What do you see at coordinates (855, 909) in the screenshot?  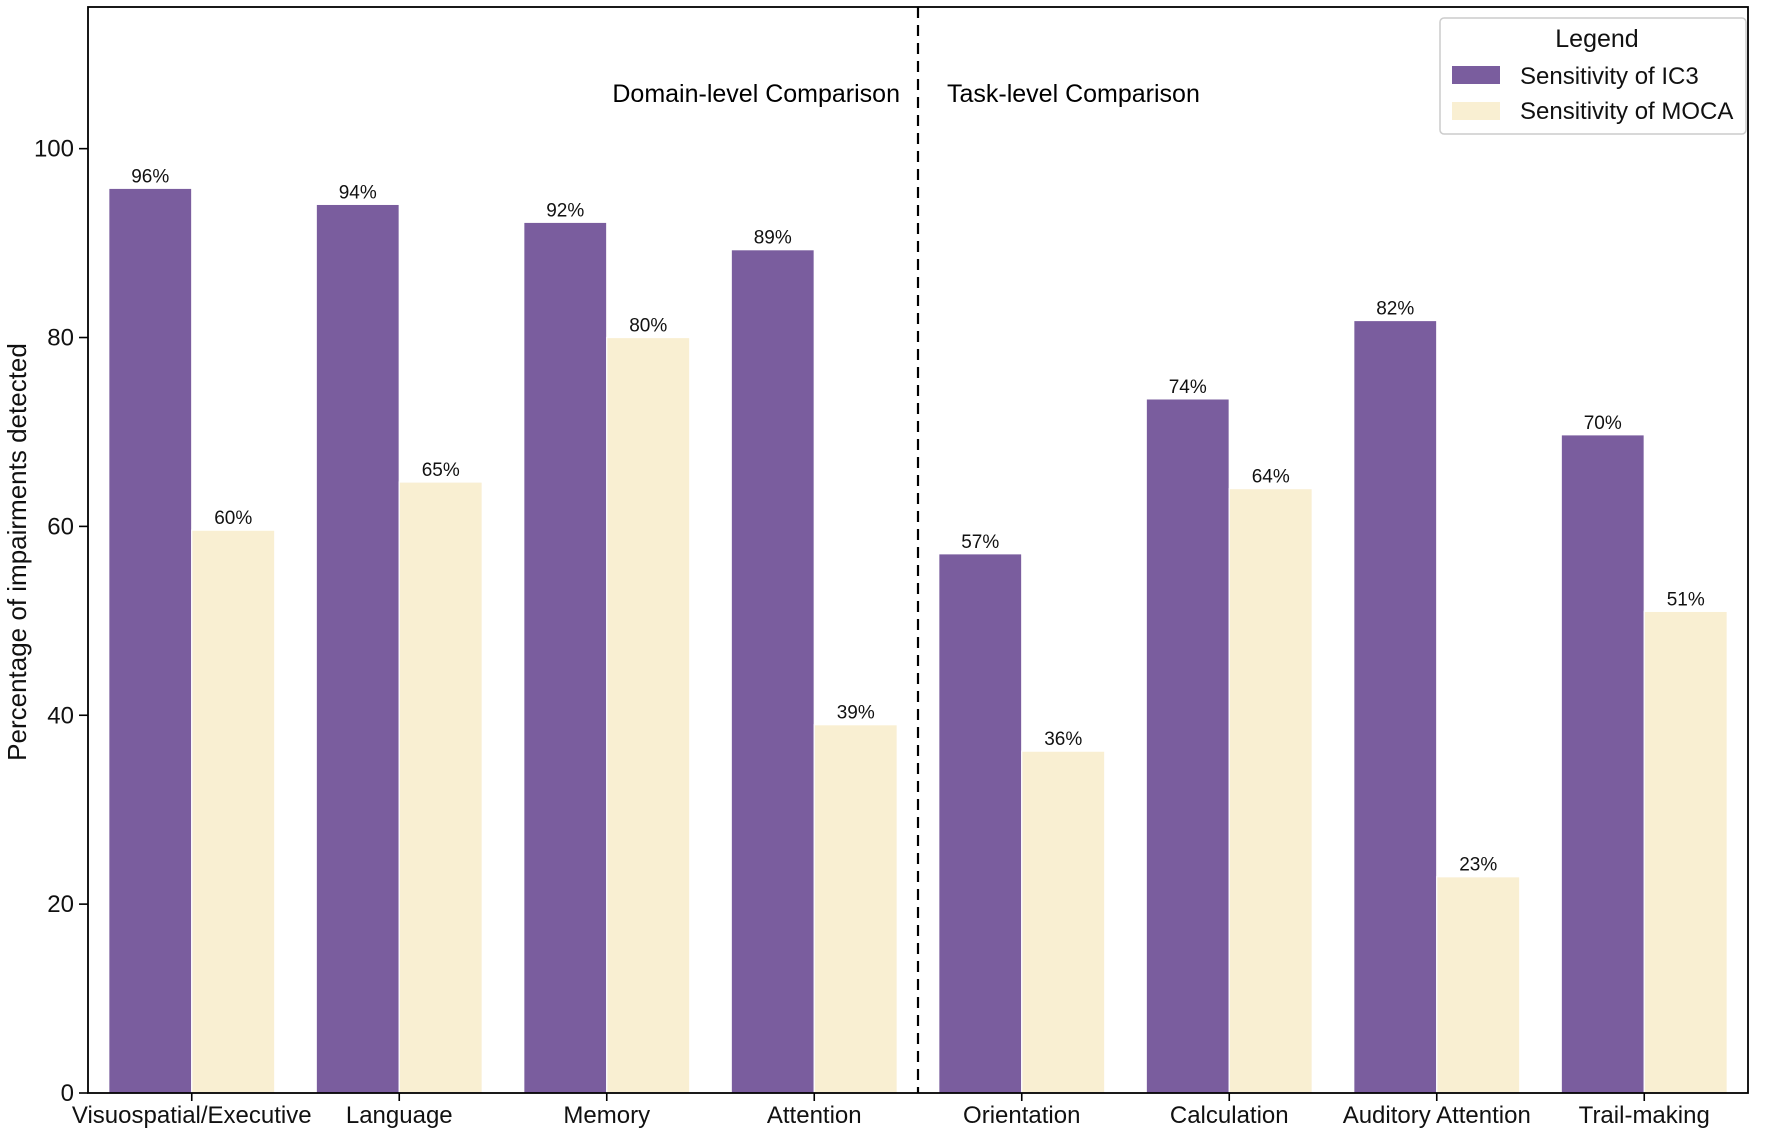 I see `bar-moca-attention` at bounding box center [855, 909].